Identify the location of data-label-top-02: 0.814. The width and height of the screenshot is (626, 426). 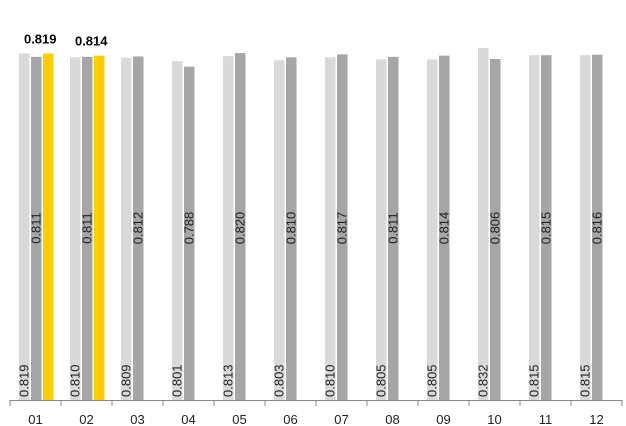
(91, 41).